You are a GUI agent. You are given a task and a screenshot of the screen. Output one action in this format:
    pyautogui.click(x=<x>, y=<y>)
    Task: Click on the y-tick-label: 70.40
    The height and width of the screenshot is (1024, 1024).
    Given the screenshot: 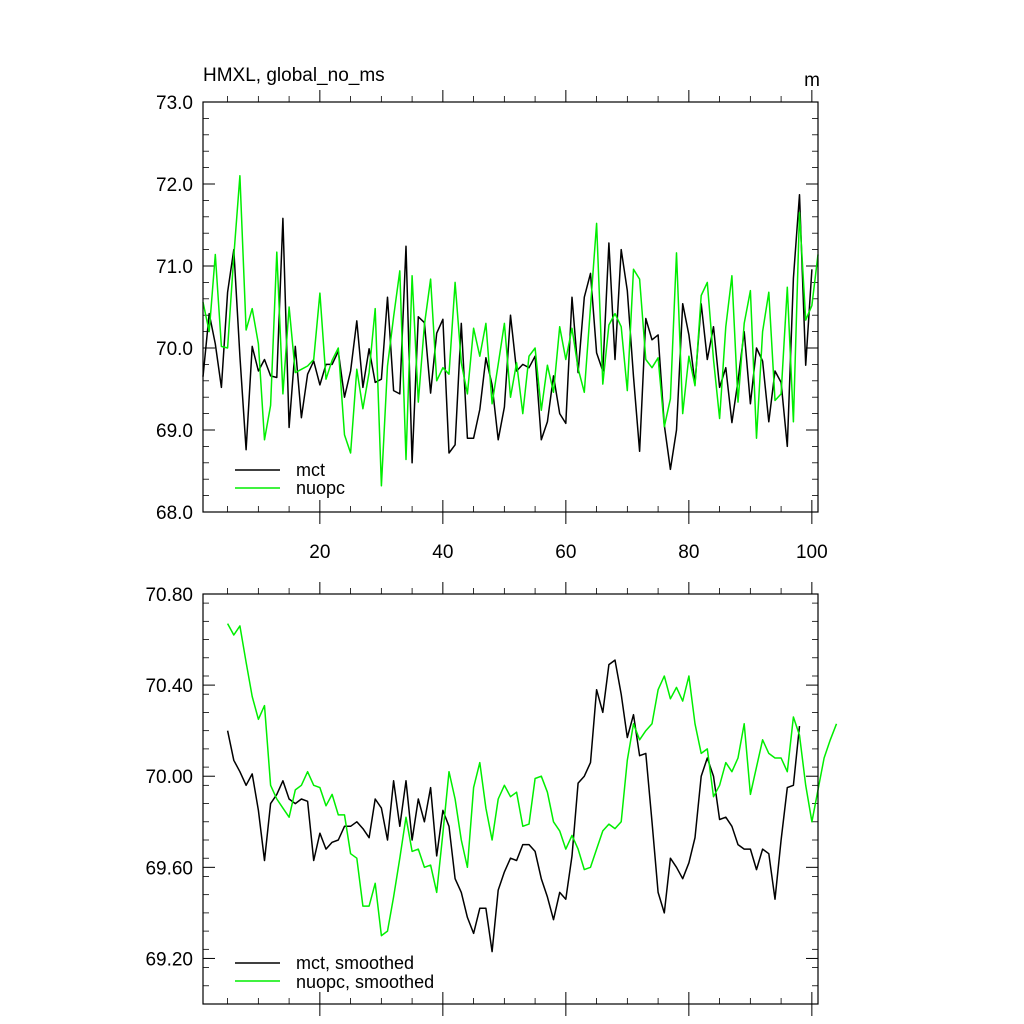 What is the action you would take?
    pyautogui.click(x=169, y=686)
    